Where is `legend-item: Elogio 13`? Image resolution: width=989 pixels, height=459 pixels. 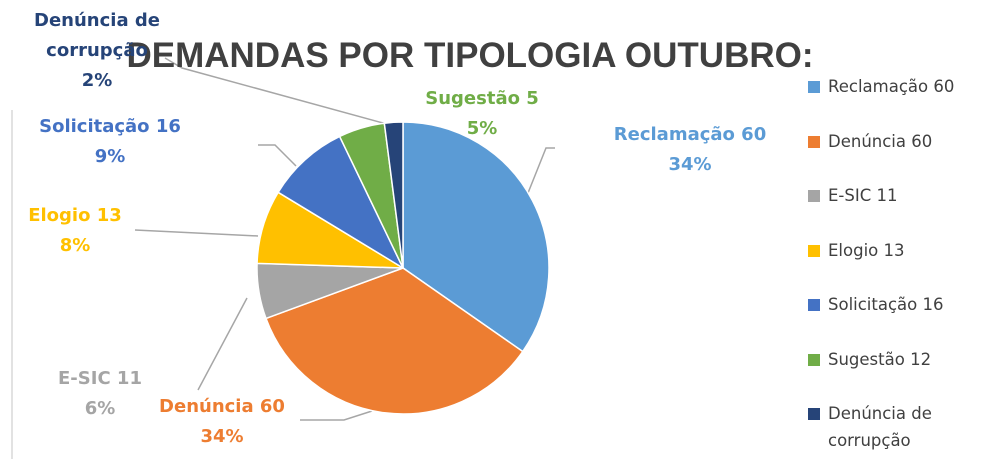
legend-item: Elogio 13 is located at coordinates (895, 250).